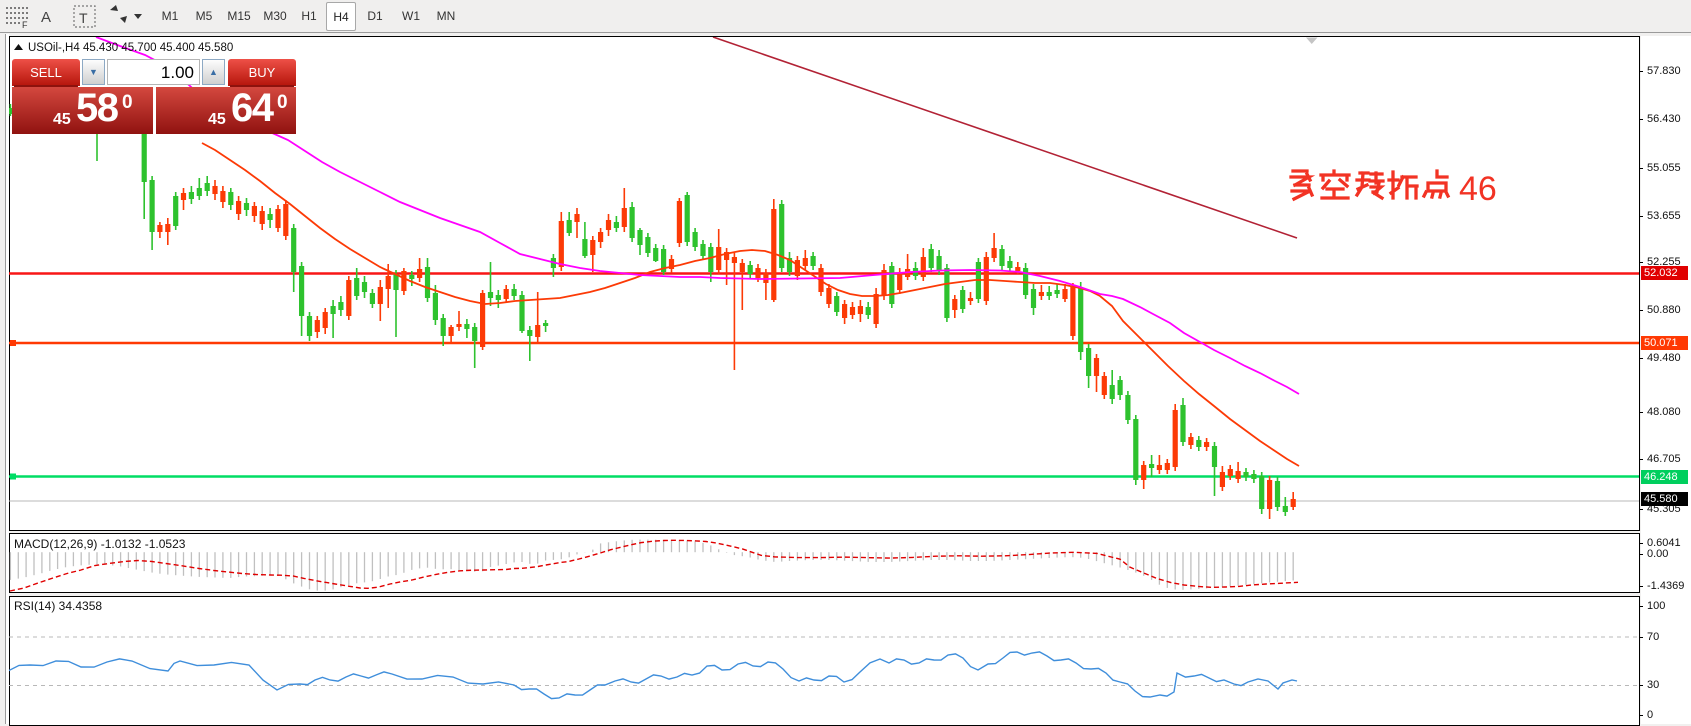  What do you see at coordinates (1478, 189) in the screenshot?
I see `svg-text: 46` at bounding box center [1478, 189].